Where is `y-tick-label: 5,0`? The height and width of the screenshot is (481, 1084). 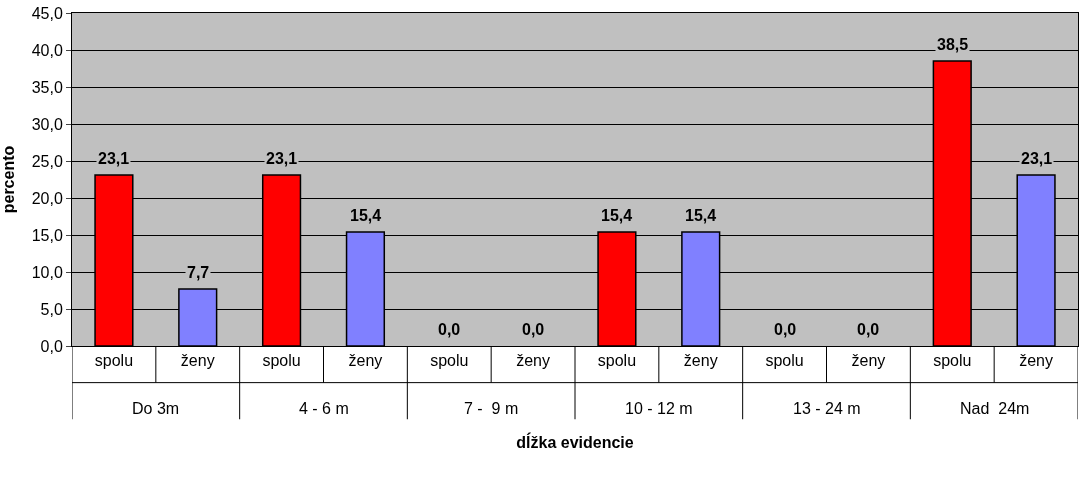
y-tick-label: 5,0 is located at coordinates (51, 309).